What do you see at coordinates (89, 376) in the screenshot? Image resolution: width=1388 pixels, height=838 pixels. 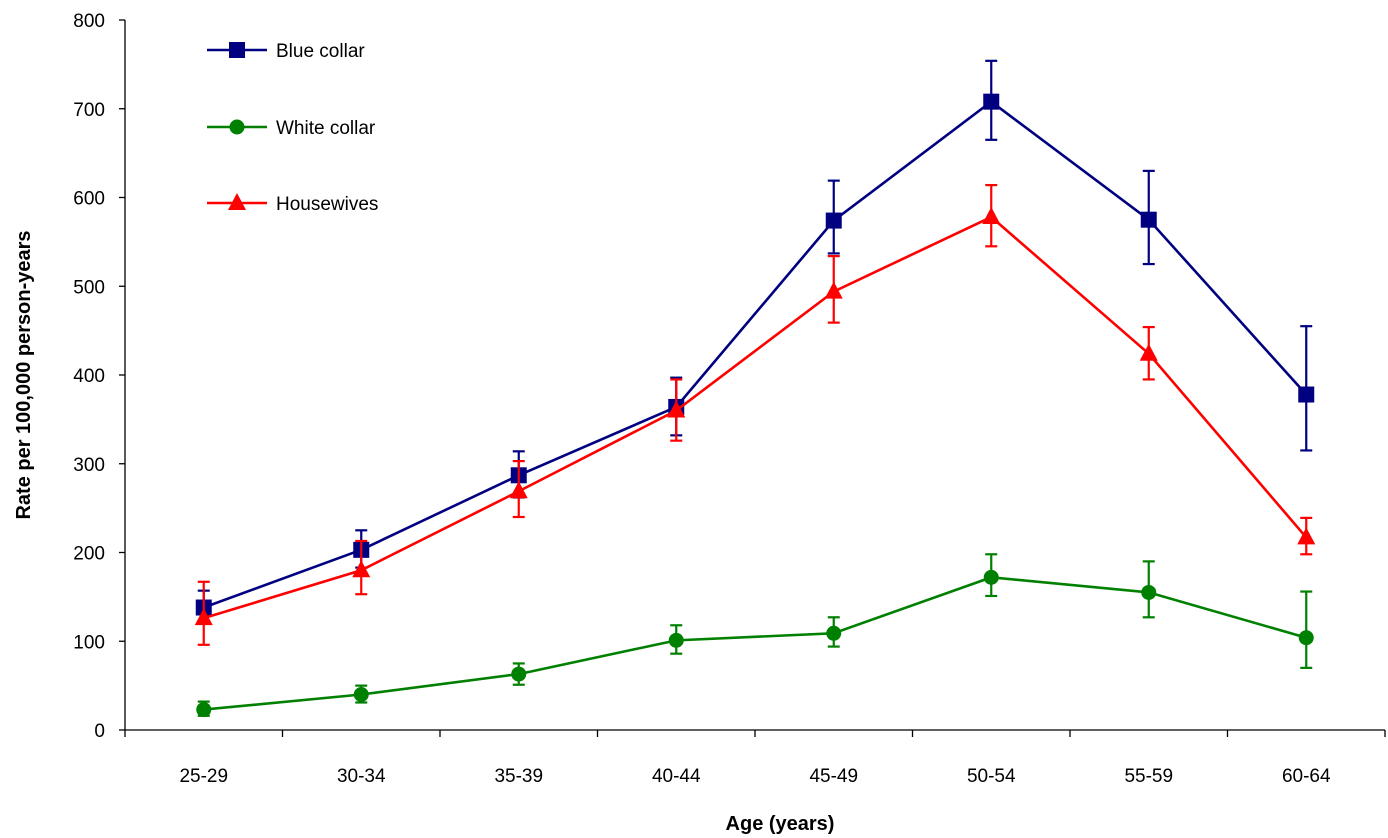 I see `y-tick-label: 400` at bounding box center [89, 376].